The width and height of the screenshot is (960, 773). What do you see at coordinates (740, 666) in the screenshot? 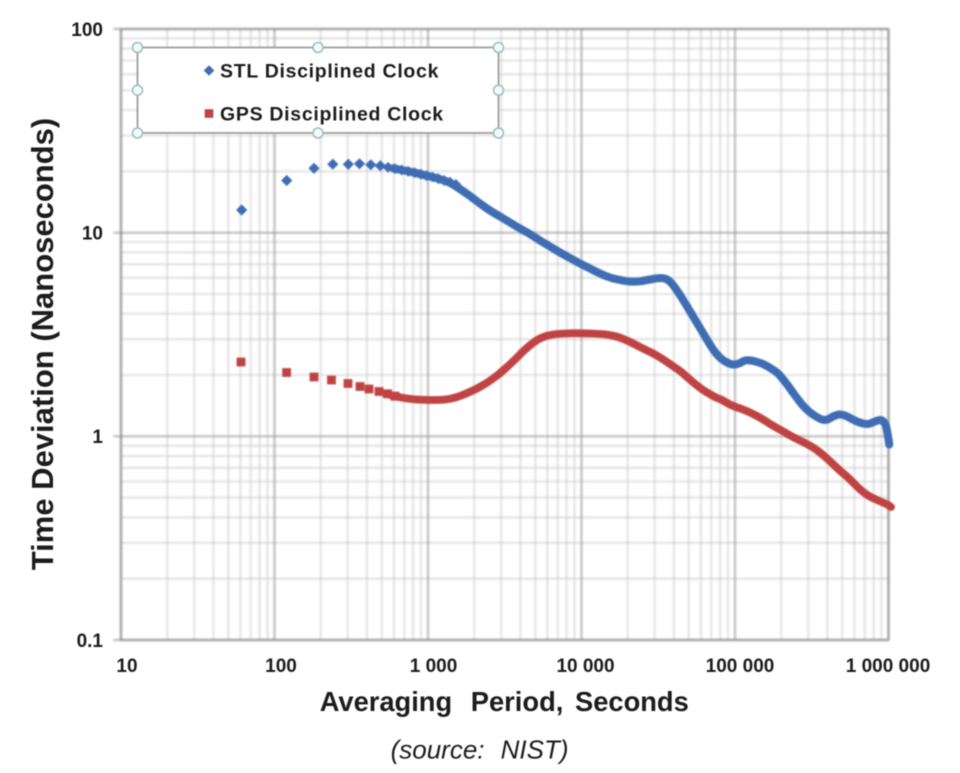
I see `svg-text: 100 000` at bounding box center [740, 666].